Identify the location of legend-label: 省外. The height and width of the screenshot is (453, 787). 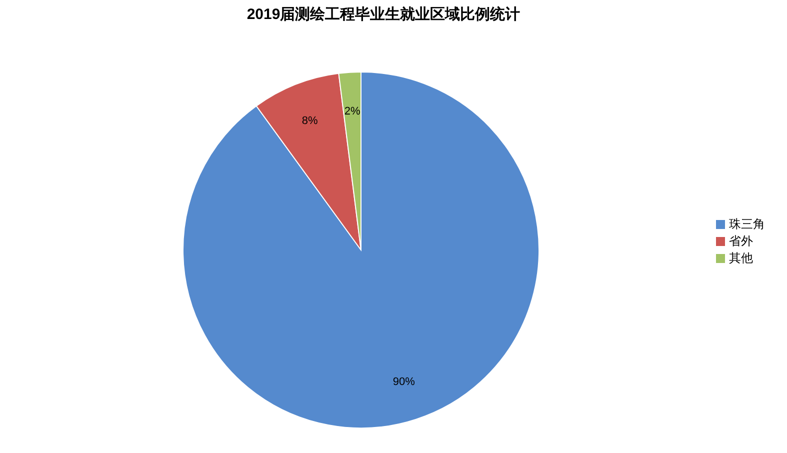
(741, 241).